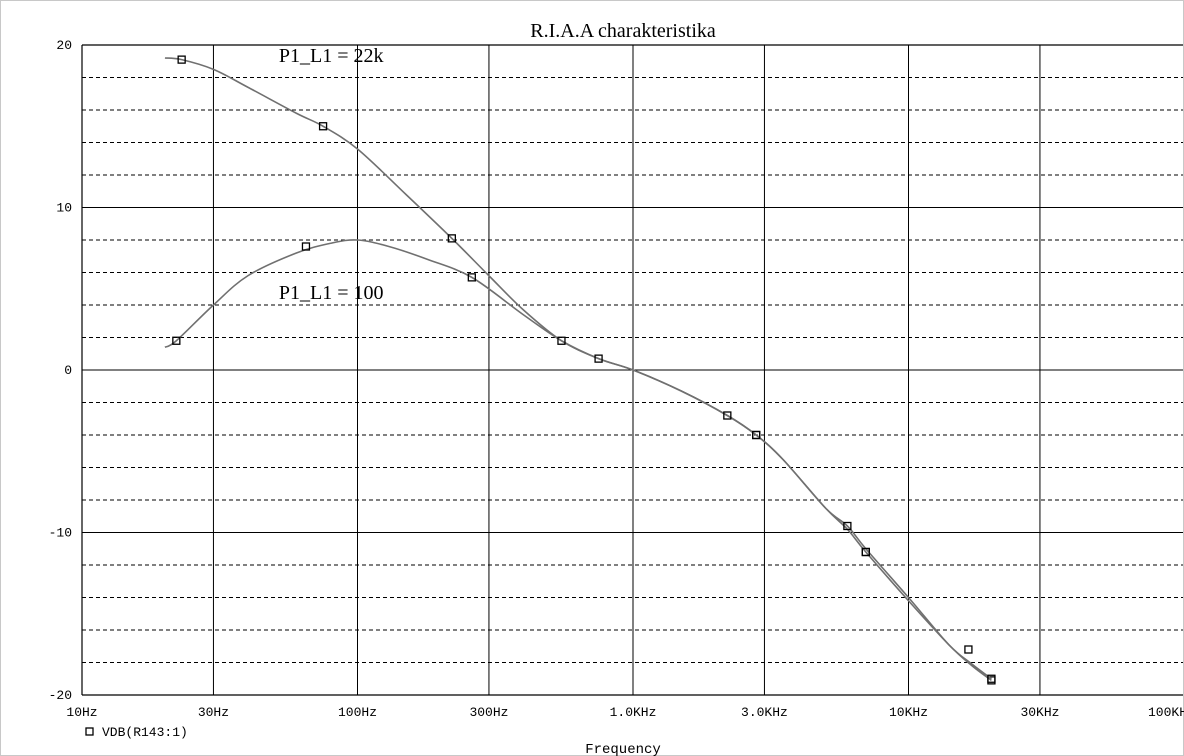  Describe the element at coordinates (623, 31) in the screenshot. I see `chart-title: R.I.A.A charakteristika` at that location.